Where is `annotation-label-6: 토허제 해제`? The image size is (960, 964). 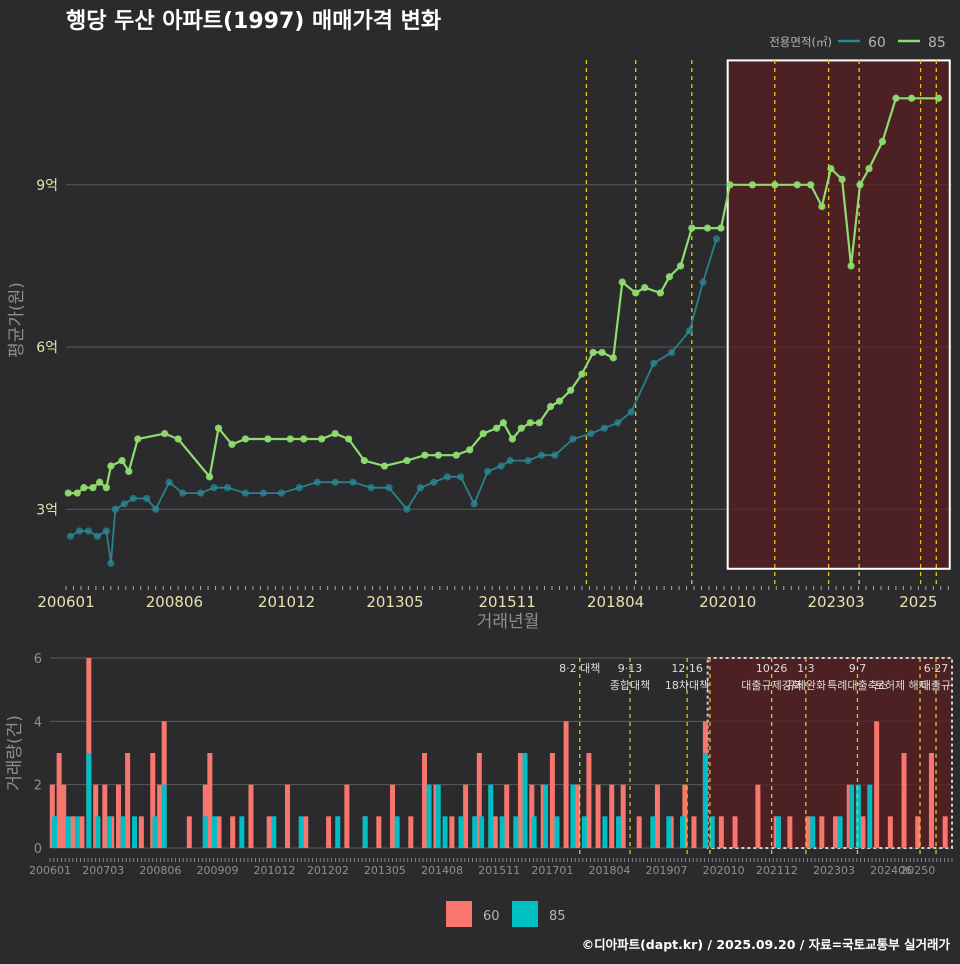 annotation-label-6: 토허제 해제 is located at coordinates (902, 685).